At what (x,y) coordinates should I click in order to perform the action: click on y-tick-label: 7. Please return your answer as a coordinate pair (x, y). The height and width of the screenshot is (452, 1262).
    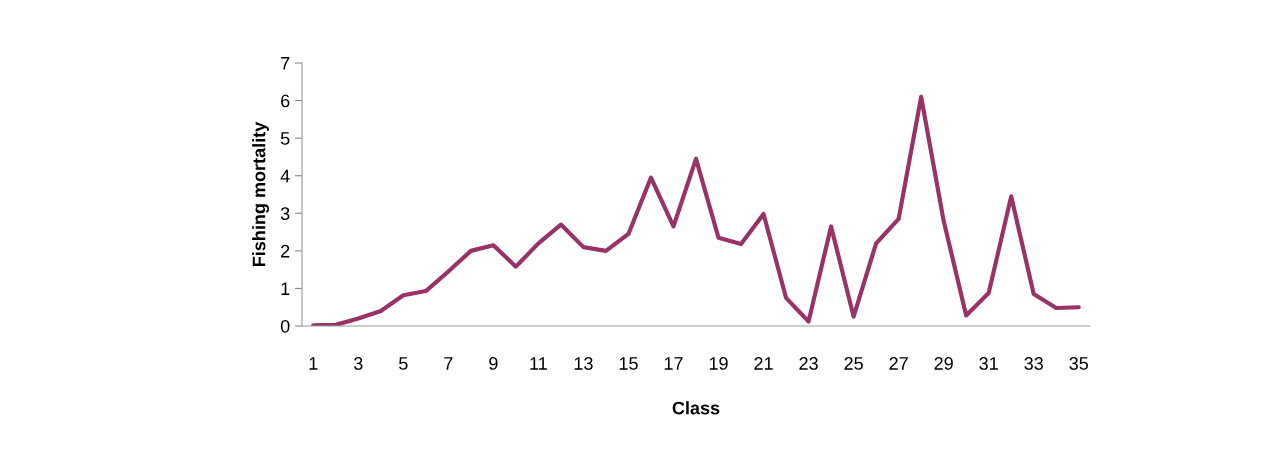
    Looking at the image, I should click on (285, 63).